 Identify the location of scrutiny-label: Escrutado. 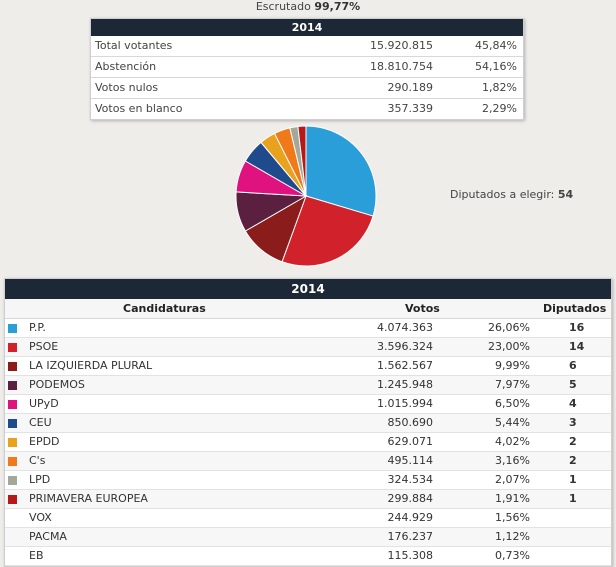
(283, 6).